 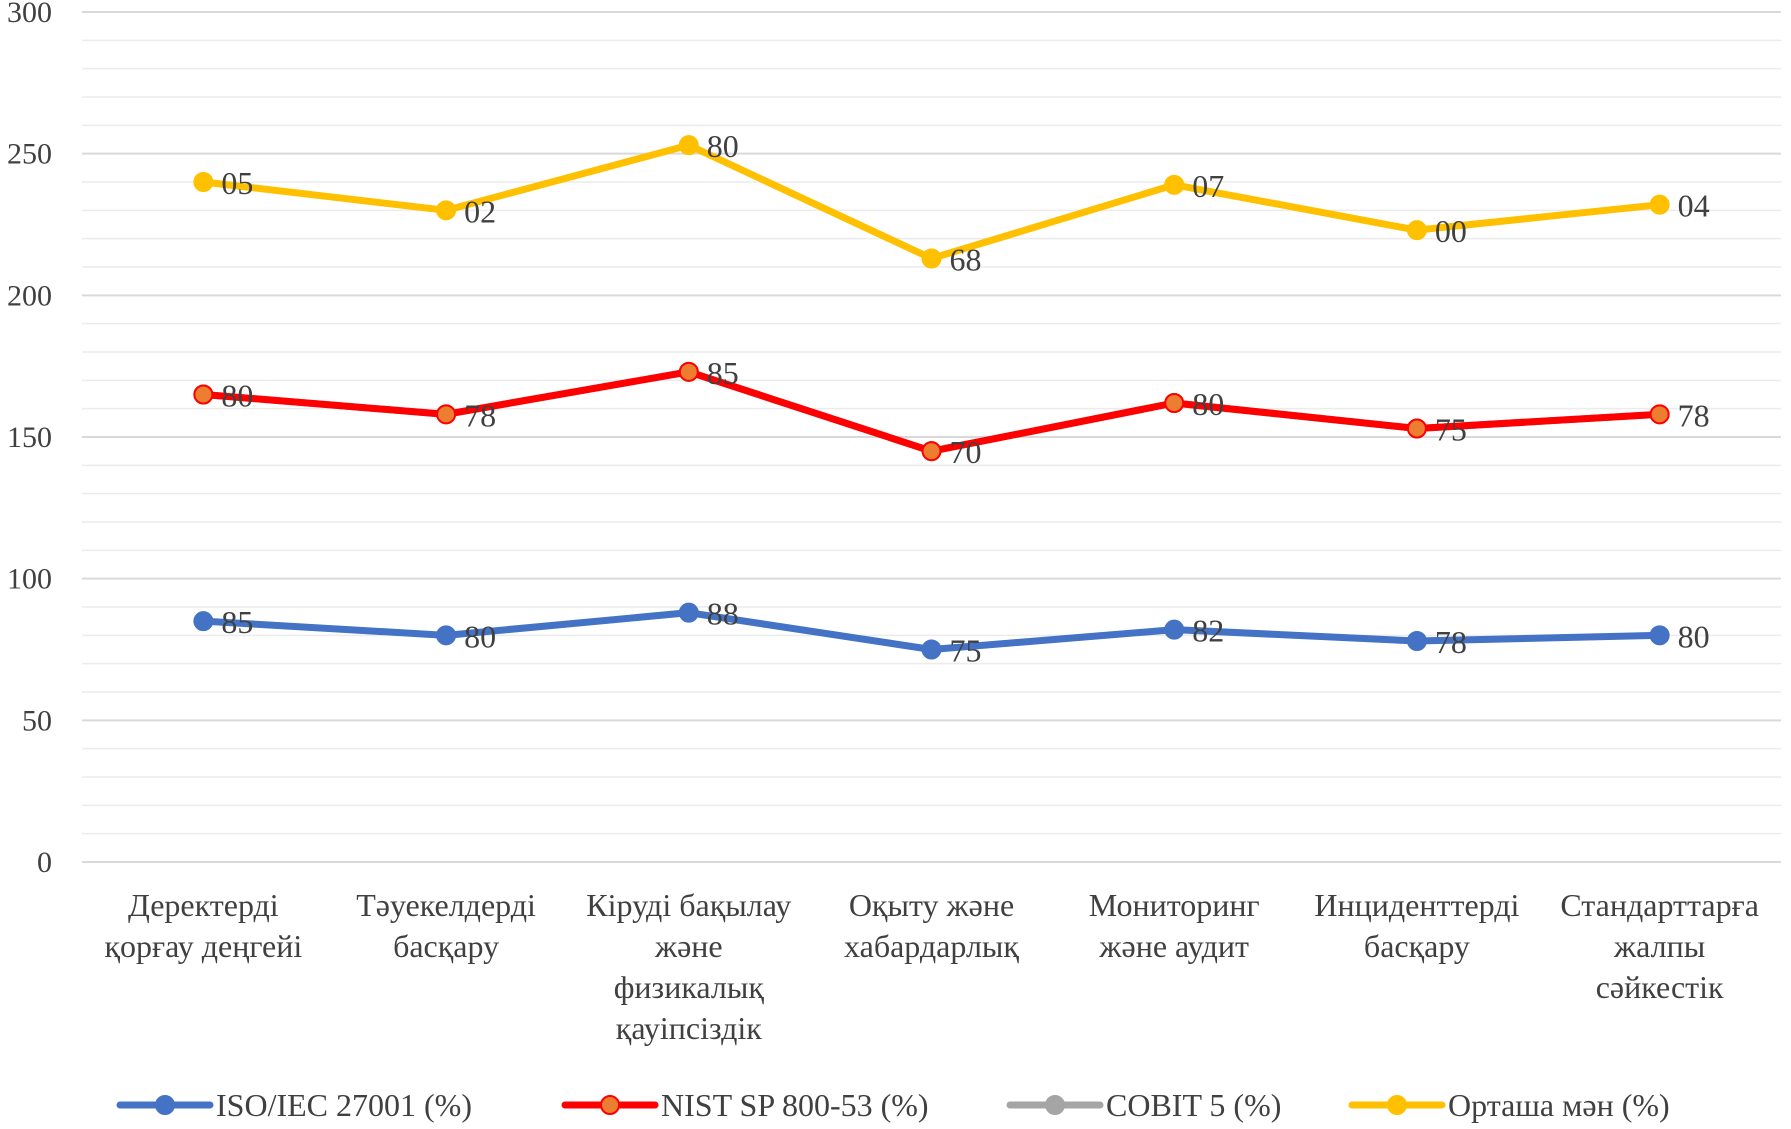 What do you see at coordinates (1193, 1105) in the screenshot?
I see `legend-label: COBIT 5 (%)` at bounding box center [1193, 1105].